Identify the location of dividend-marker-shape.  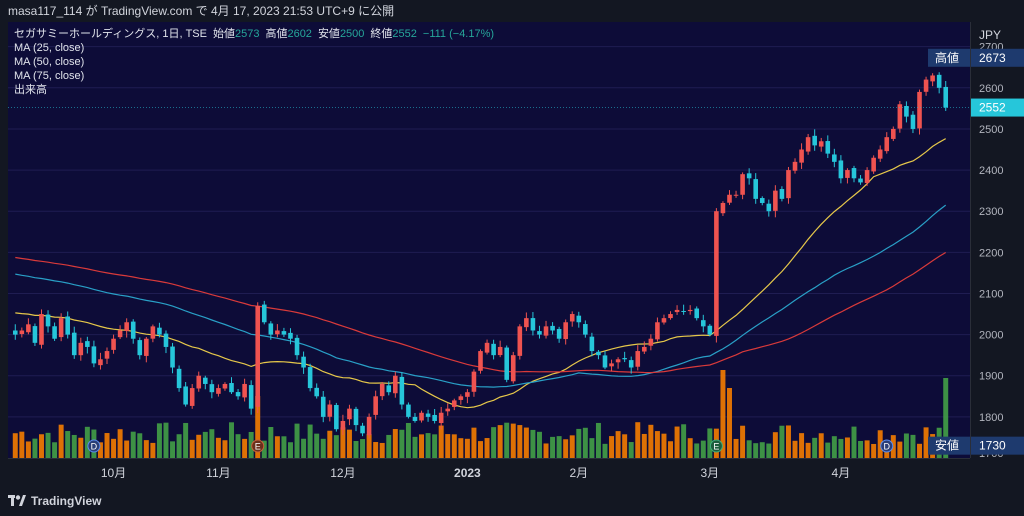
(94, 446).